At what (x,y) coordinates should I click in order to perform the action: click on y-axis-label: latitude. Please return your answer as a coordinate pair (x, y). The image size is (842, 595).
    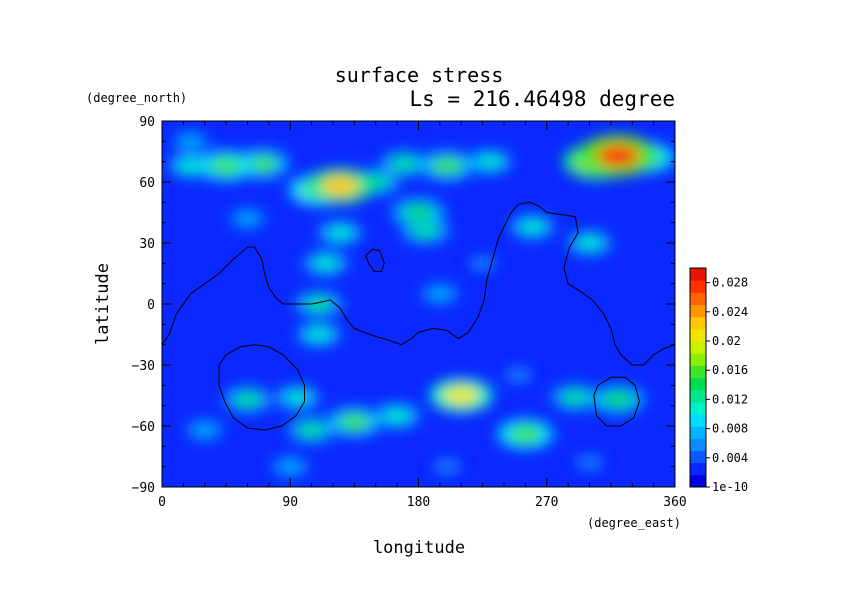
    Looking at the image, I should click on (103, 304).